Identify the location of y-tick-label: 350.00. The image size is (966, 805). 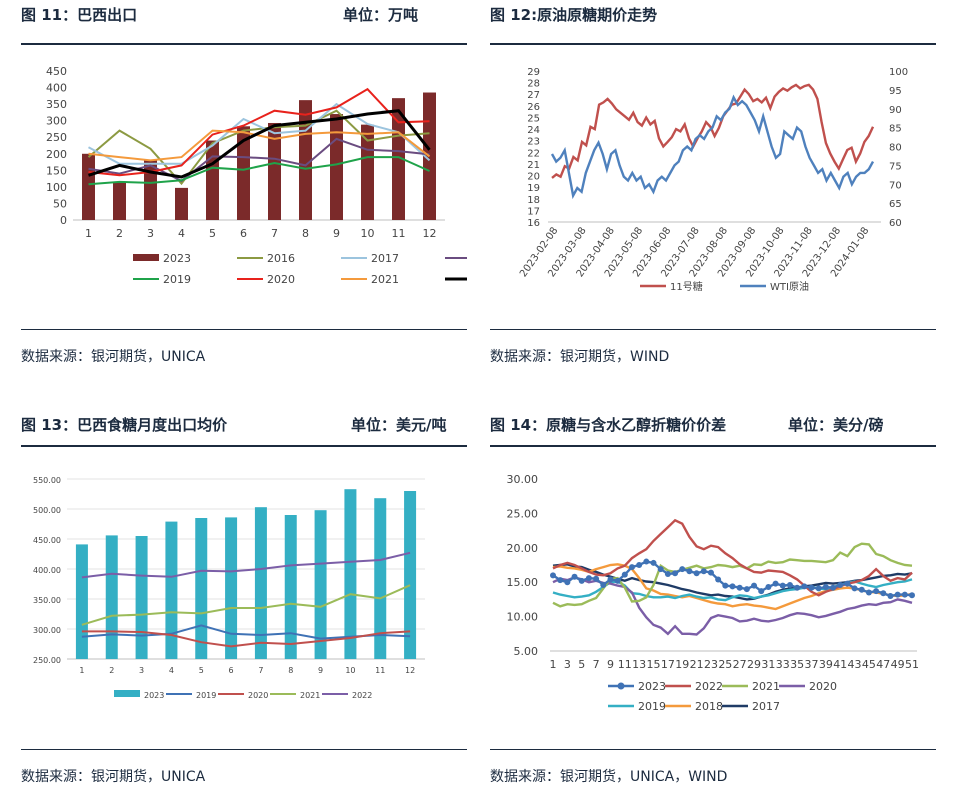
(47, 600).